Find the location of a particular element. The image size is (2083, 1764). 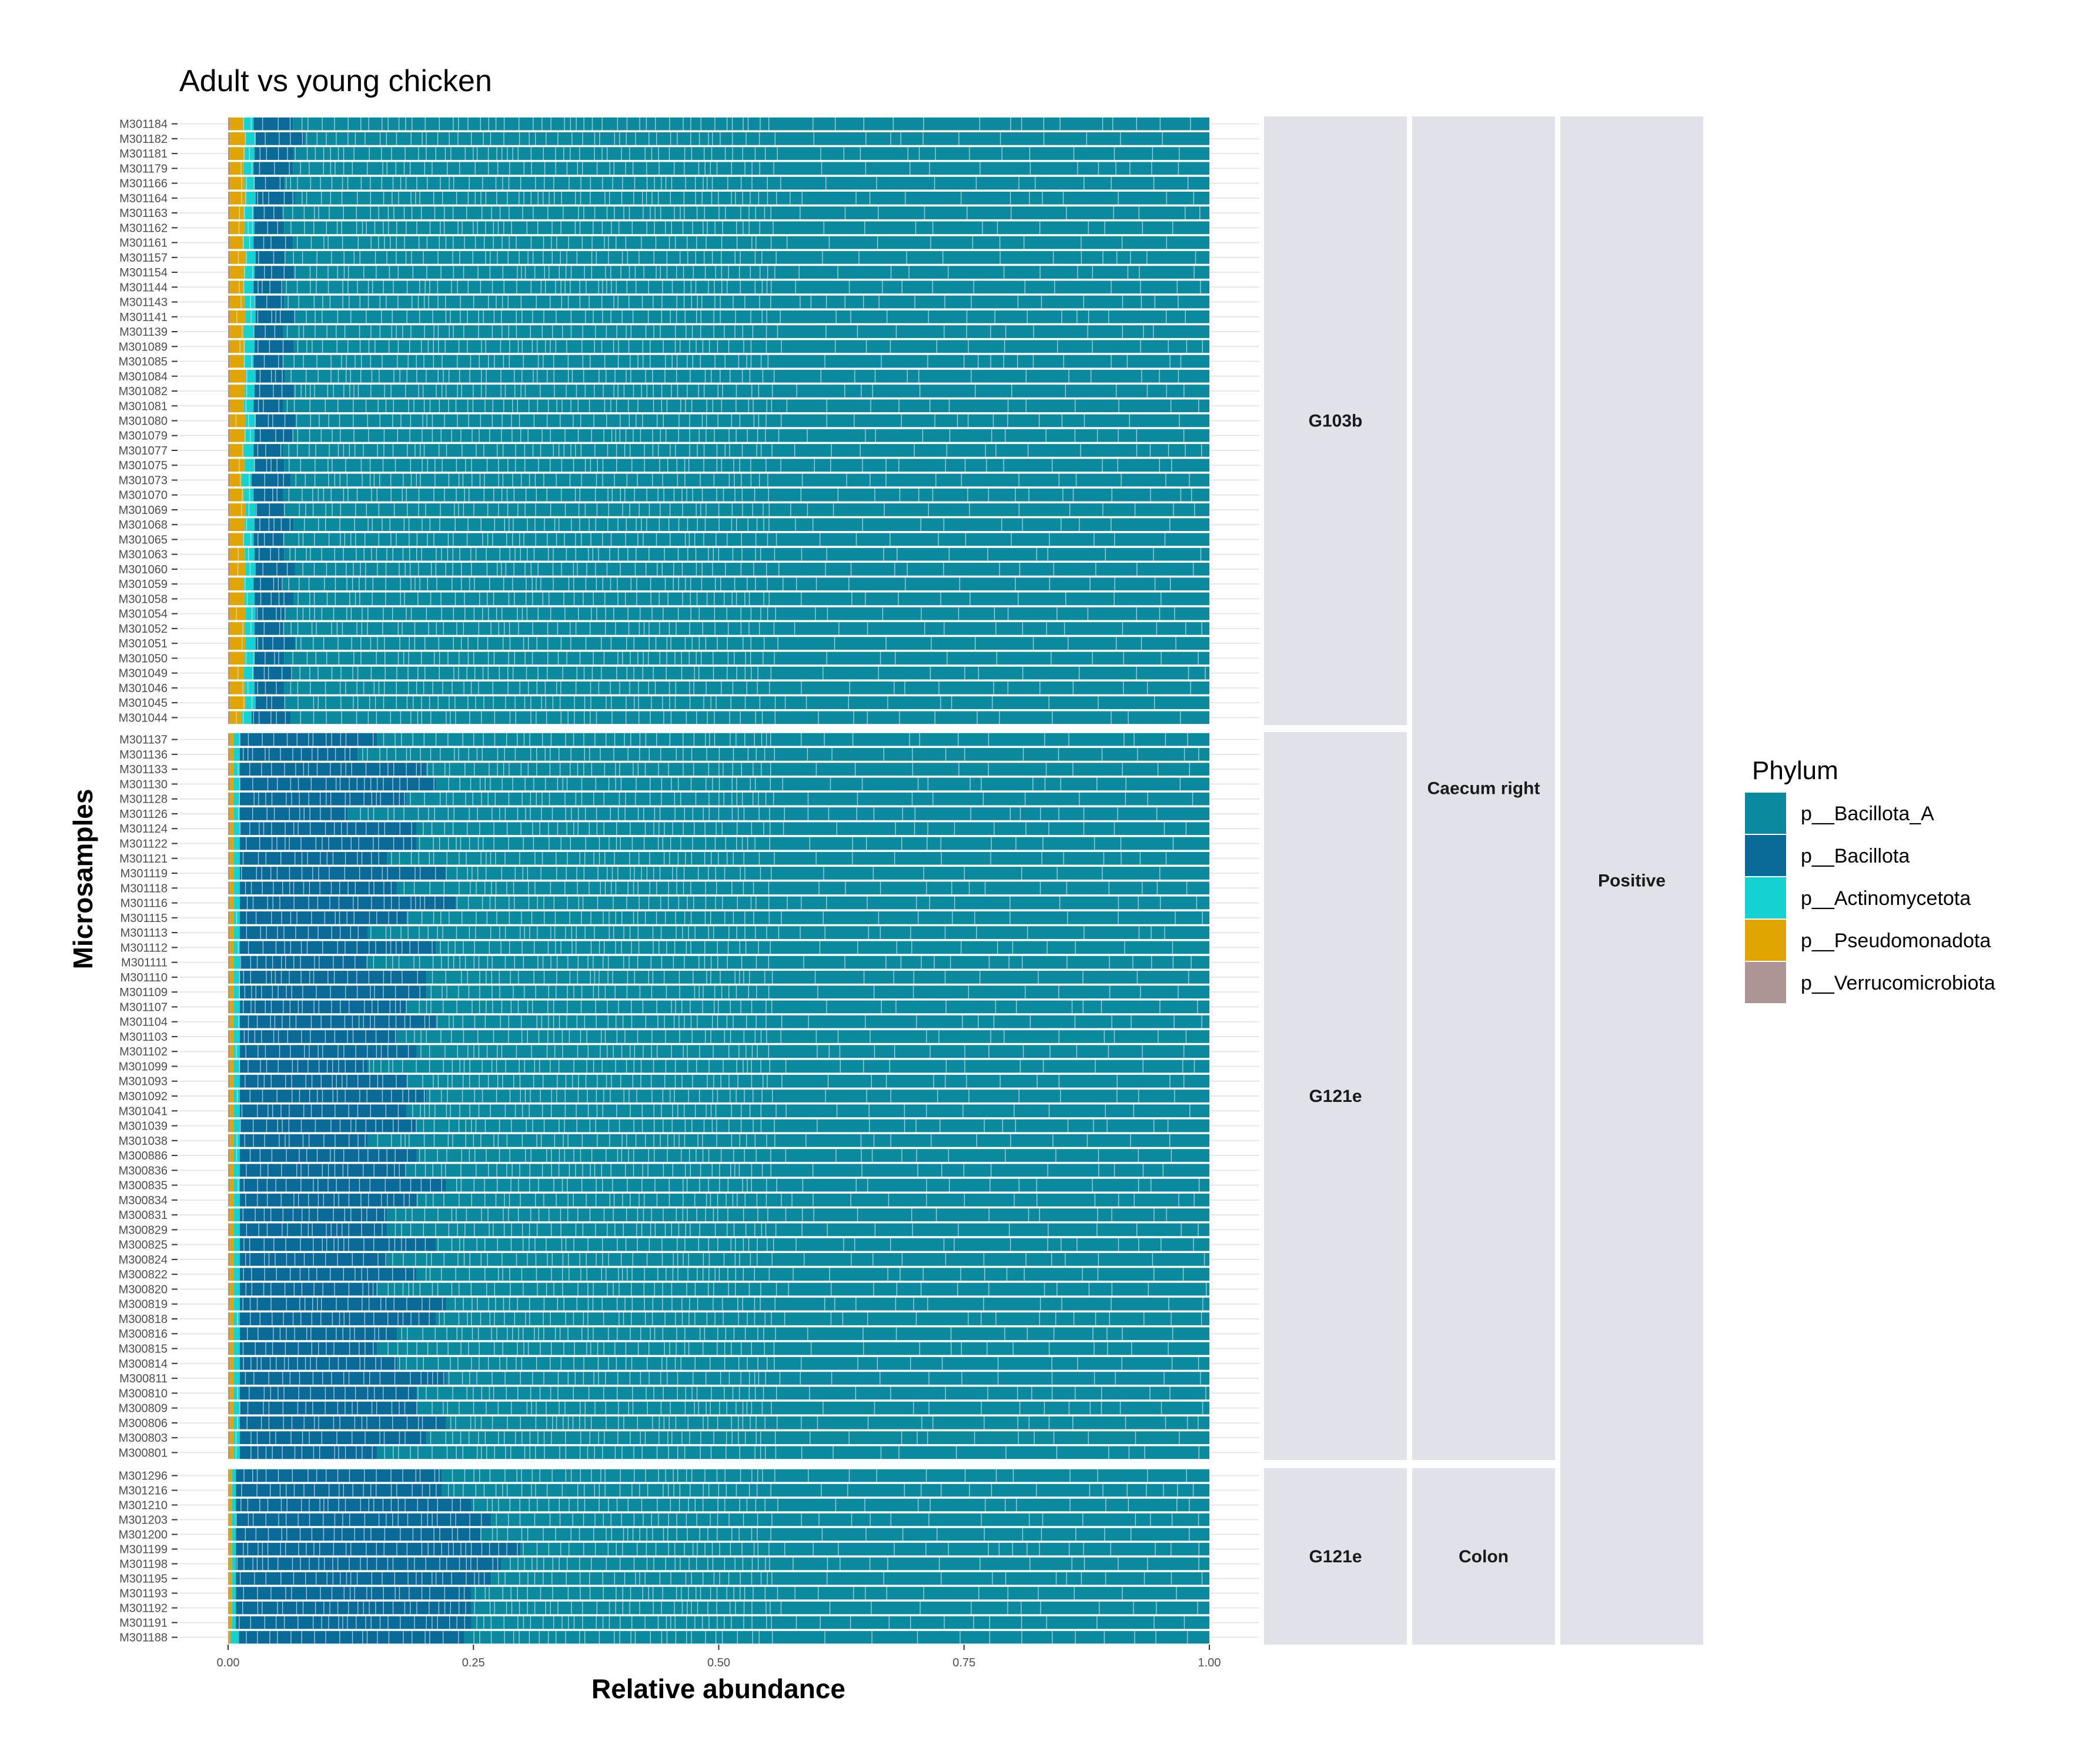

y-tick-label: M301081 is located at coordinates (143, 406).